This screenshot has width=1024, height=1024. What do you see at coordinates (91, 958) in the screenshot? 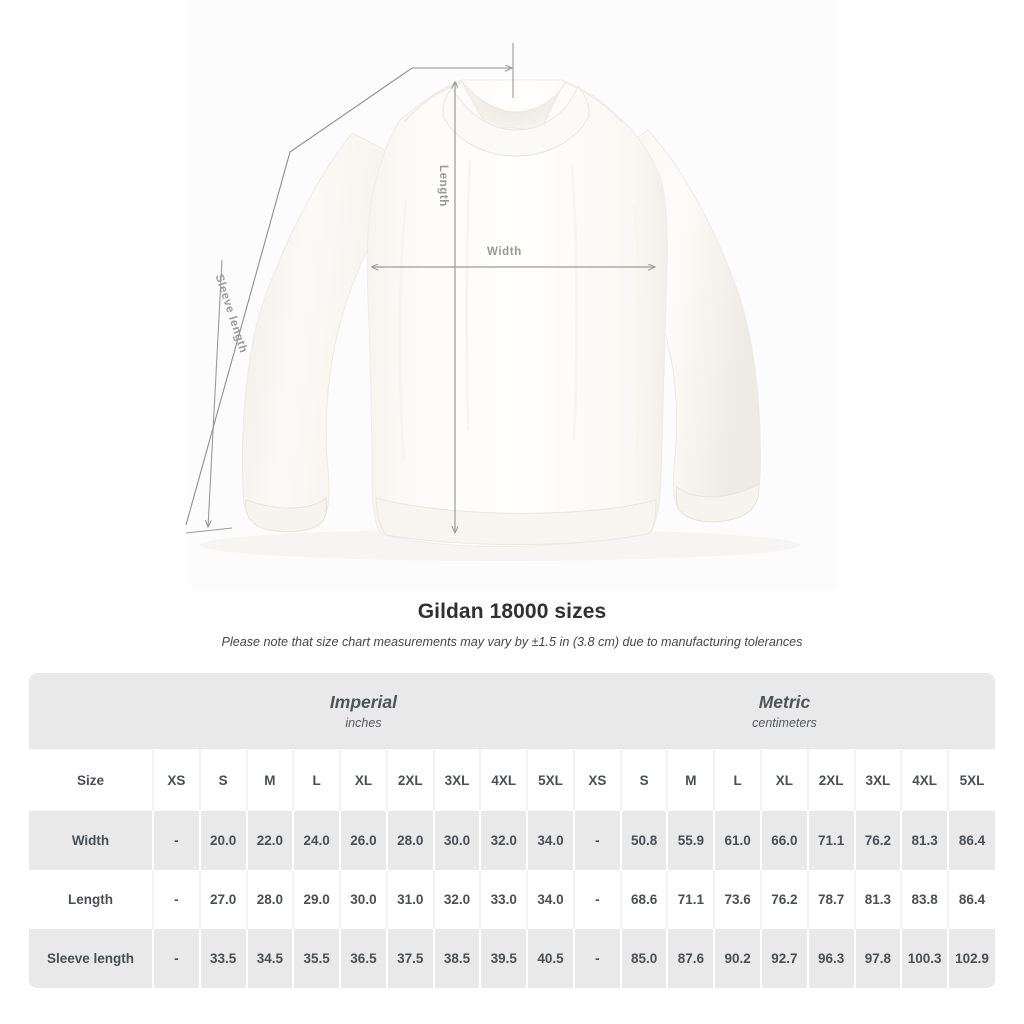
I see `row-label-sleeve-length: Sleeve length` at bounding box center [91, 958].